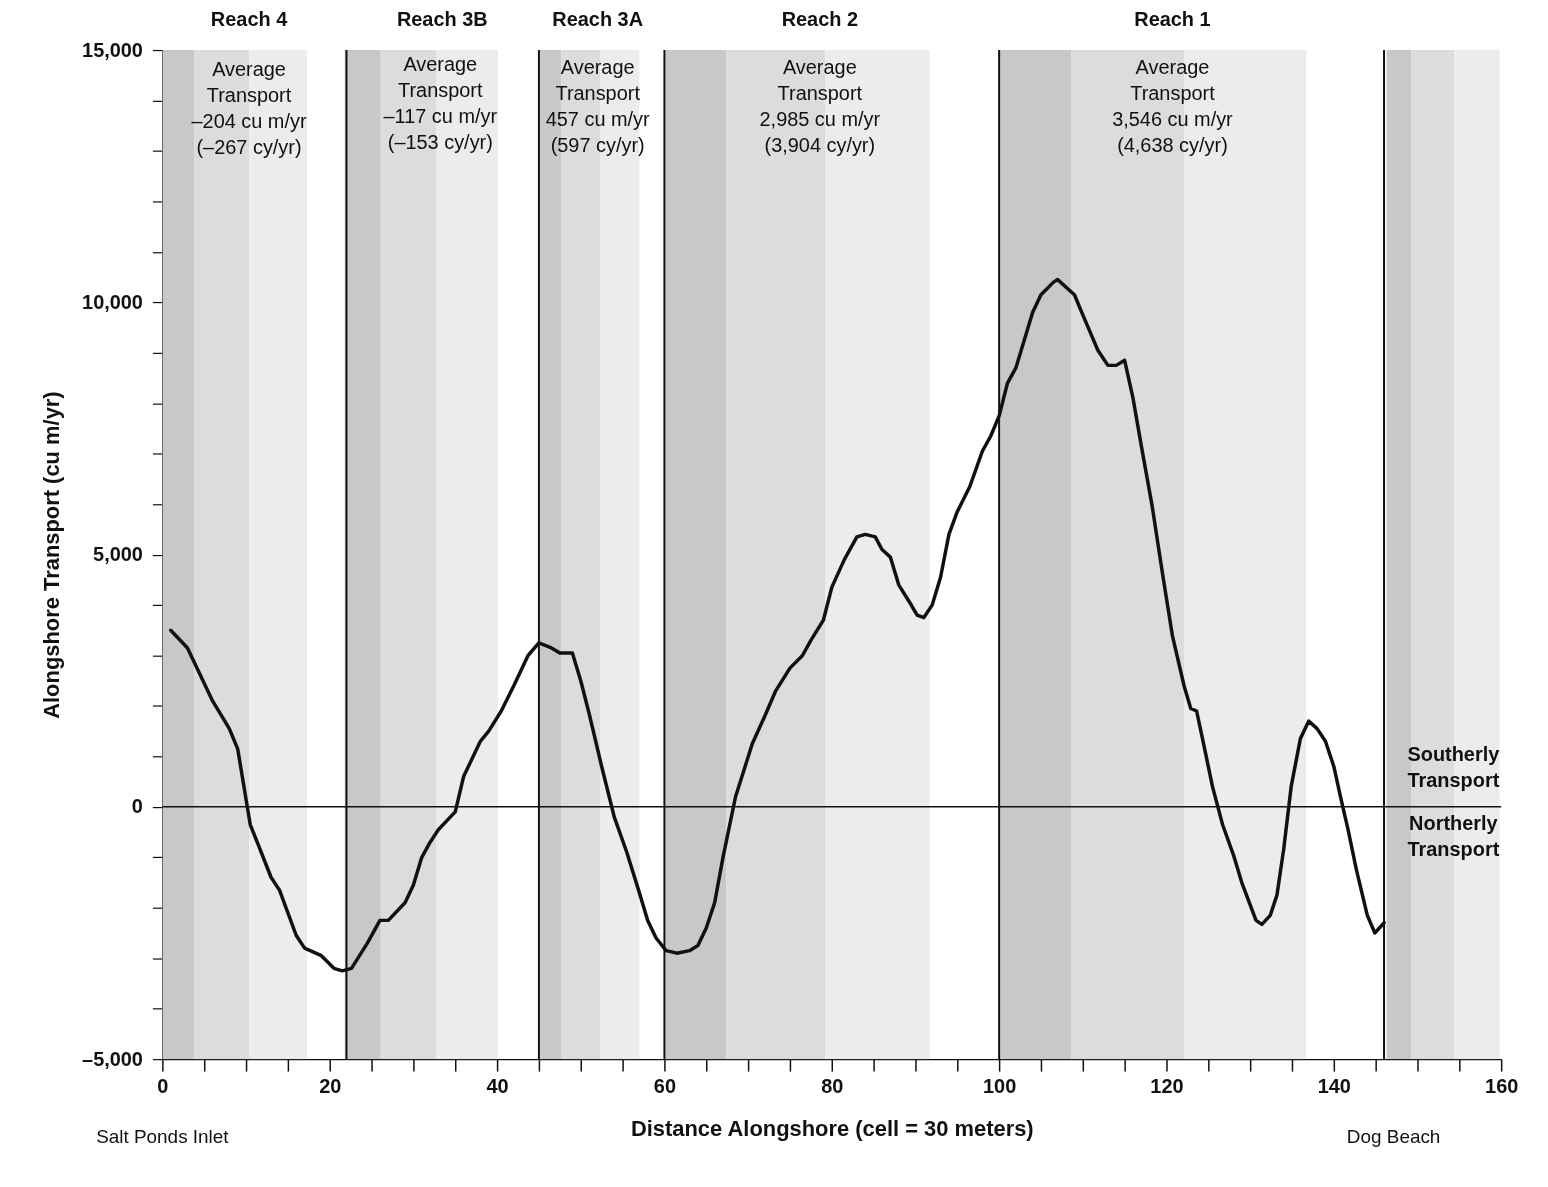 The image size is (1548, 1187). What do you see at coordinates (1393, 1136) in the screenshot?
I see `text: Dog Beach` at bounding box center [1393, 1136].